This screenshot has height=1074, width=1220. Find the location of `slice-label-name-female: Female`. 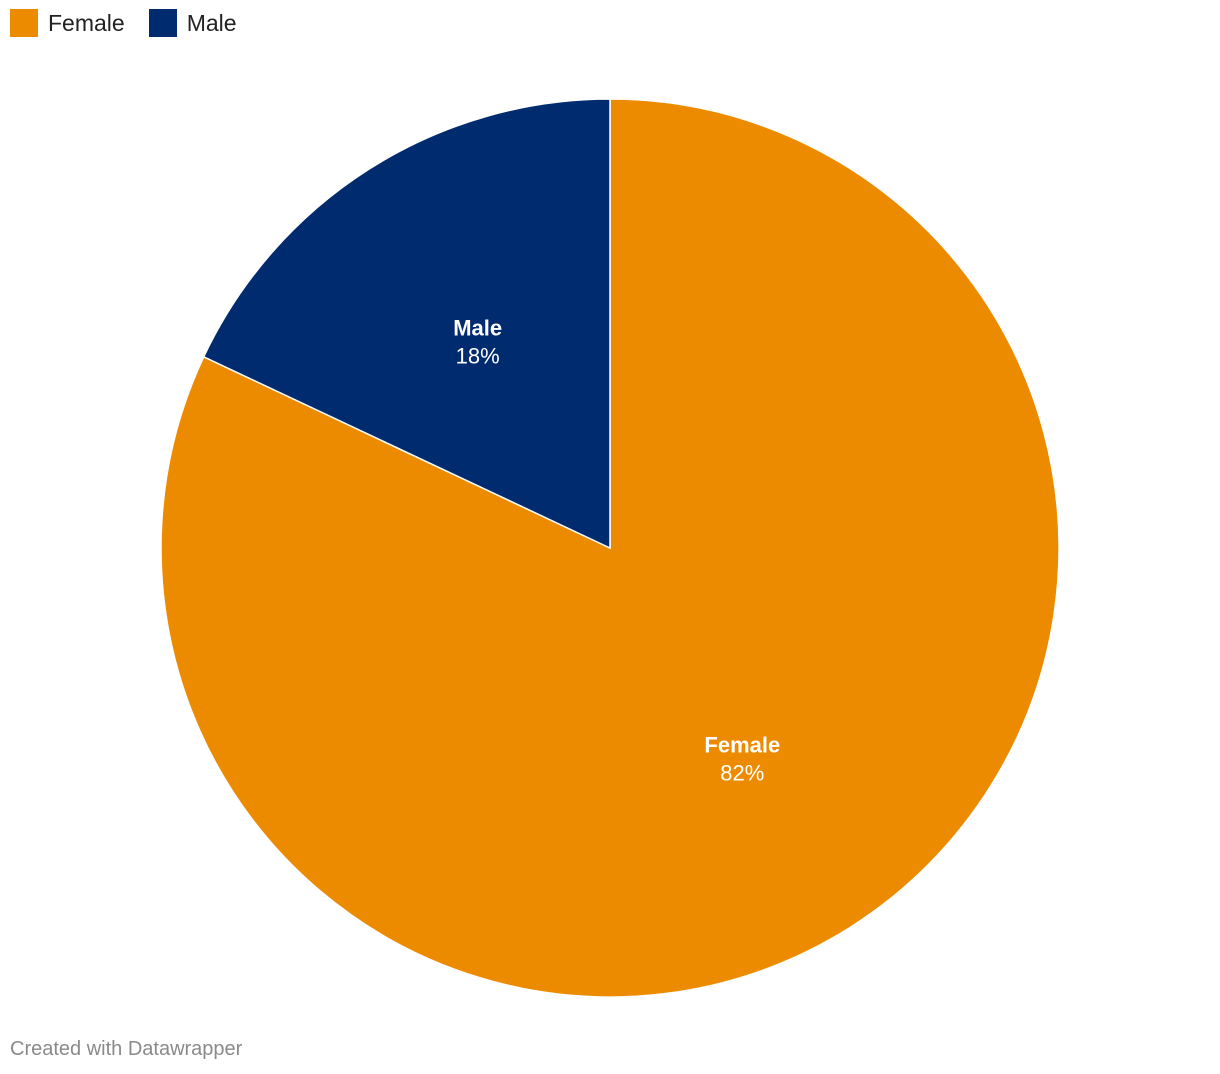

slice-label-name-female: Female is located at coordinates (742, 745).